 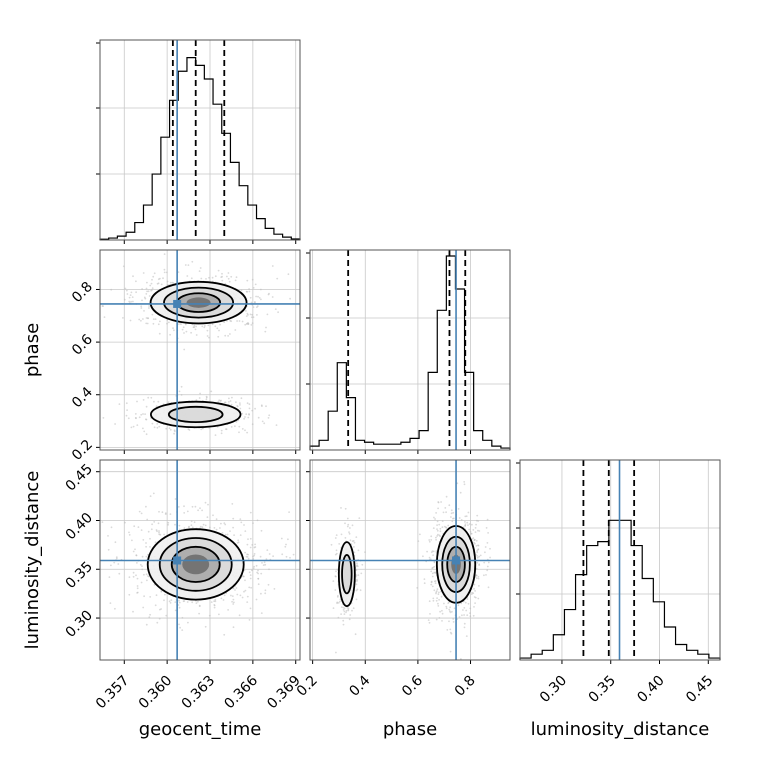 I want to click on x-tick-label-phase: 0.4, so click(x=359, y=686).